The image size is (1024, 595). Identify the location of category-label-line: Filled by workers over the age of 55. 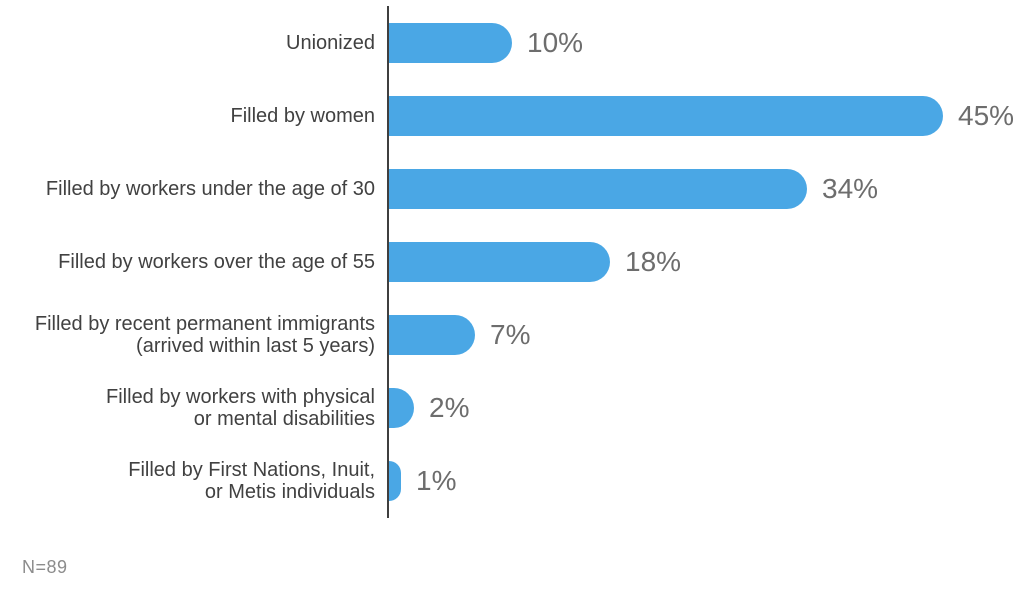
(216, 261).